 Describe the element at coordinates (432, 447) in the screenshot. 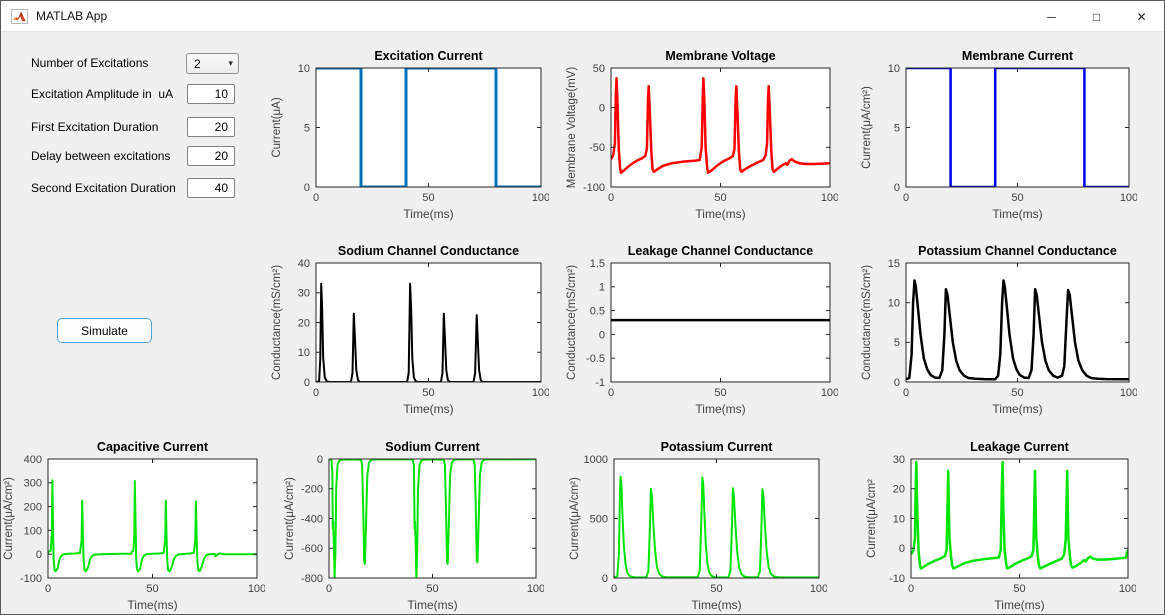

I see `svg-text: Sodium Current` at that location.